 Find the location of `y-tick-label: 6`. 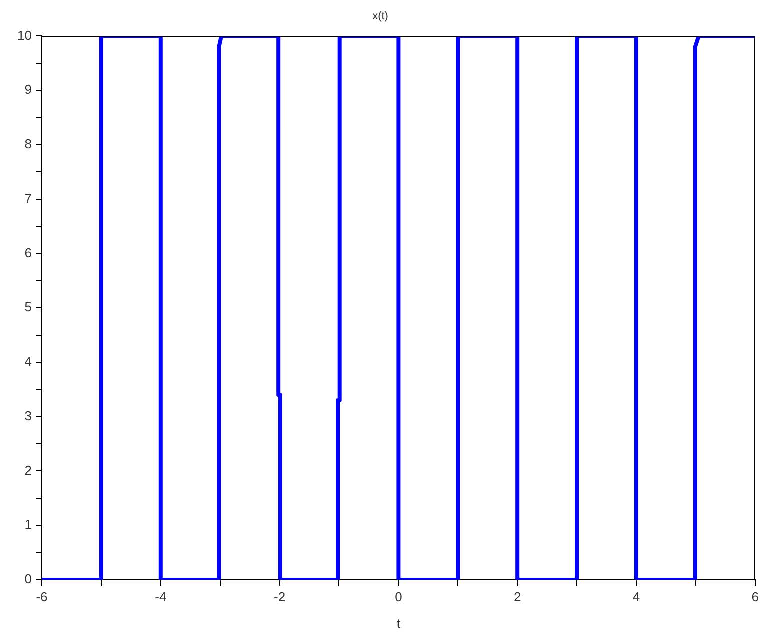

y-tick-label: 6 is located at coordinates (28, 252).